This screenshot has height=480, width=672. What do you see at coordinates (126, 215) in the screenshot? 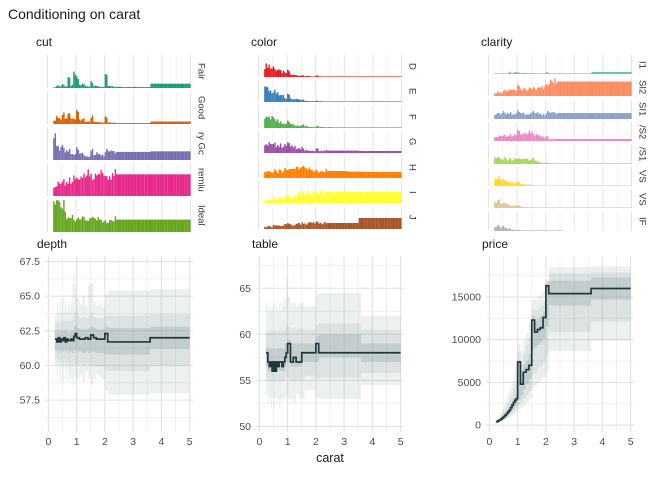
I see `facet-row-cut-4: Ideal` at bounding box center [126, 215].